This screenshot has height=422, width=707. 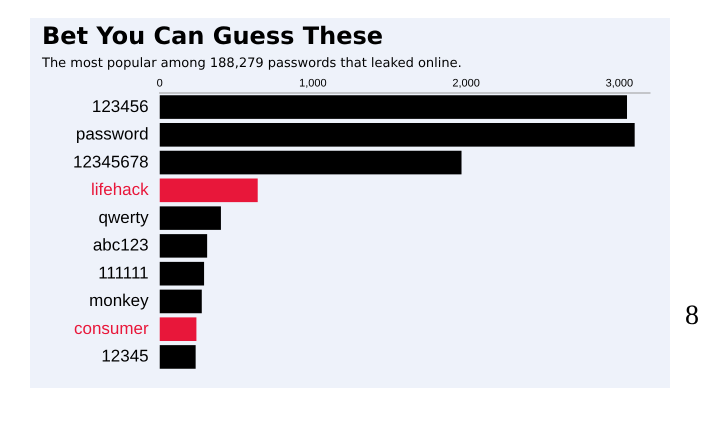 I want to click on y-tick-label: qwerty, so click(x=124, y=217).